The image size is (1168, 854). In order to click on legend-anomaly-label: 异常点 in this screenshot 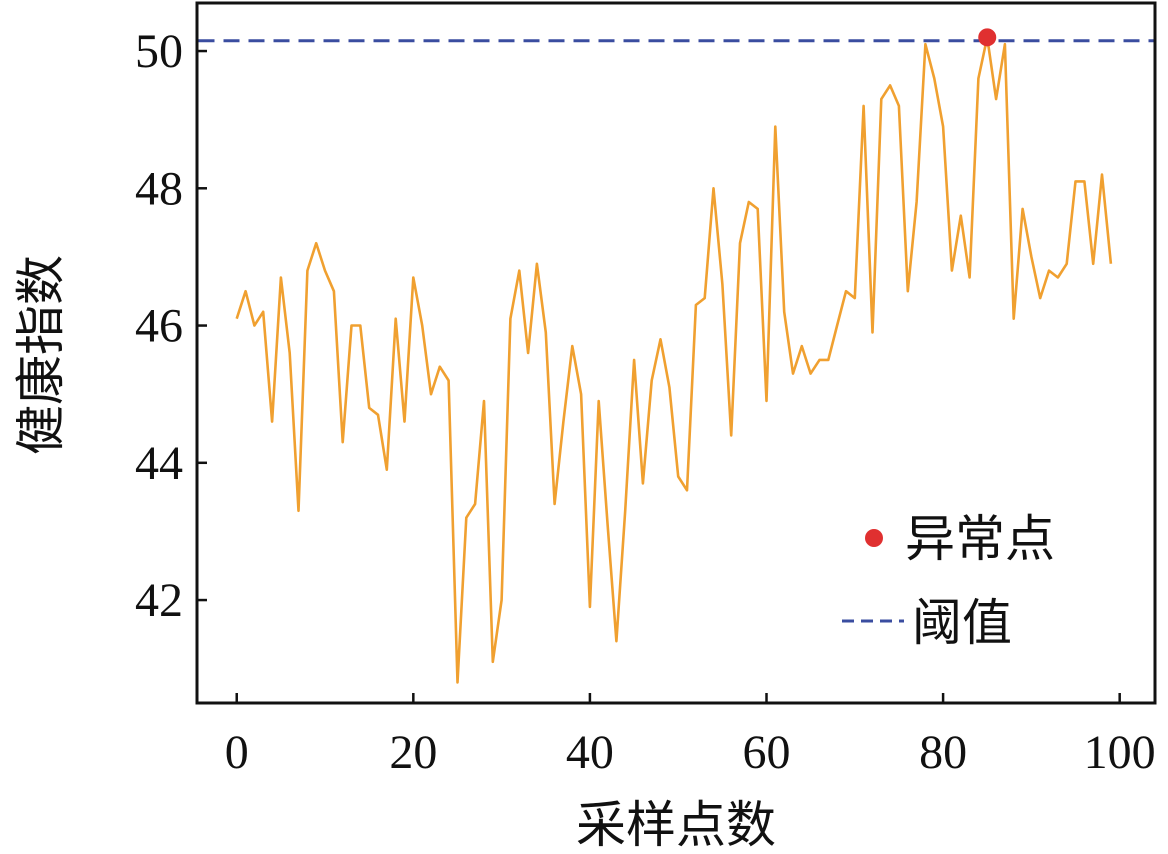, I will do `click(980, 539)`.